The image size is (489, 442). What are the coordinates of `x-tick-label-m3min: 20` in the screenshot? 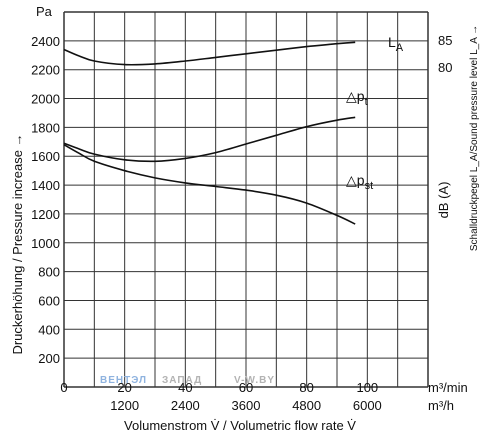 It's located at (124, 387).